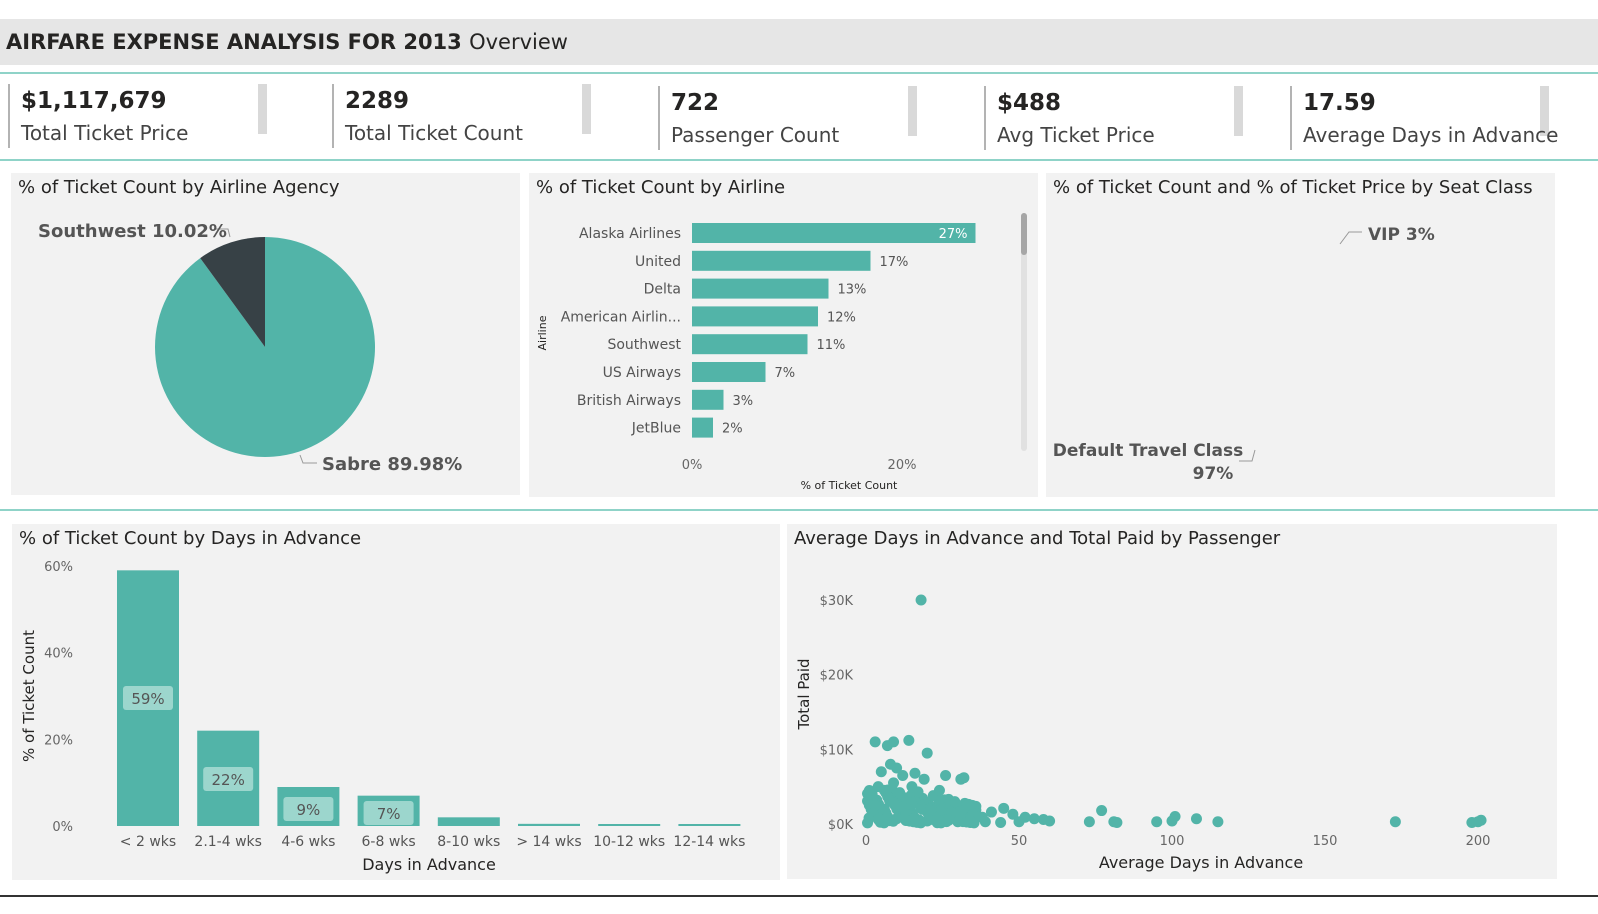 The height and width of the screenshot is (914, 1598). Describe the element at coordinates (392, 464) in the screenshot. I see `pie-label-sabre: Sabre 89.98%` at that location.